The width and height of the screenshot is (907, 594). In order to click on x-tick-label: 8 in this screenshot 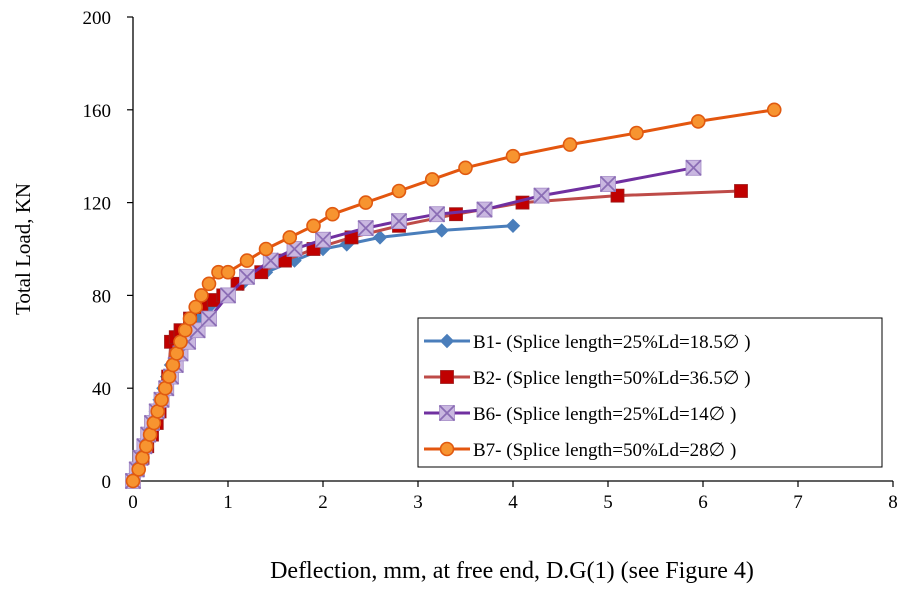, I will do `click(893, 502)`.